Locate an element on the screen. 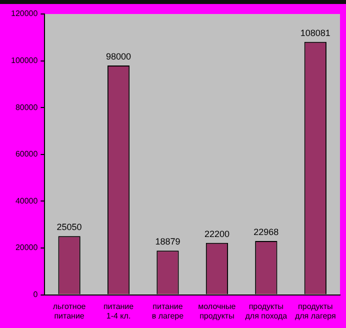  y-tick-label: 120000 is located at coordinates (24, 13).